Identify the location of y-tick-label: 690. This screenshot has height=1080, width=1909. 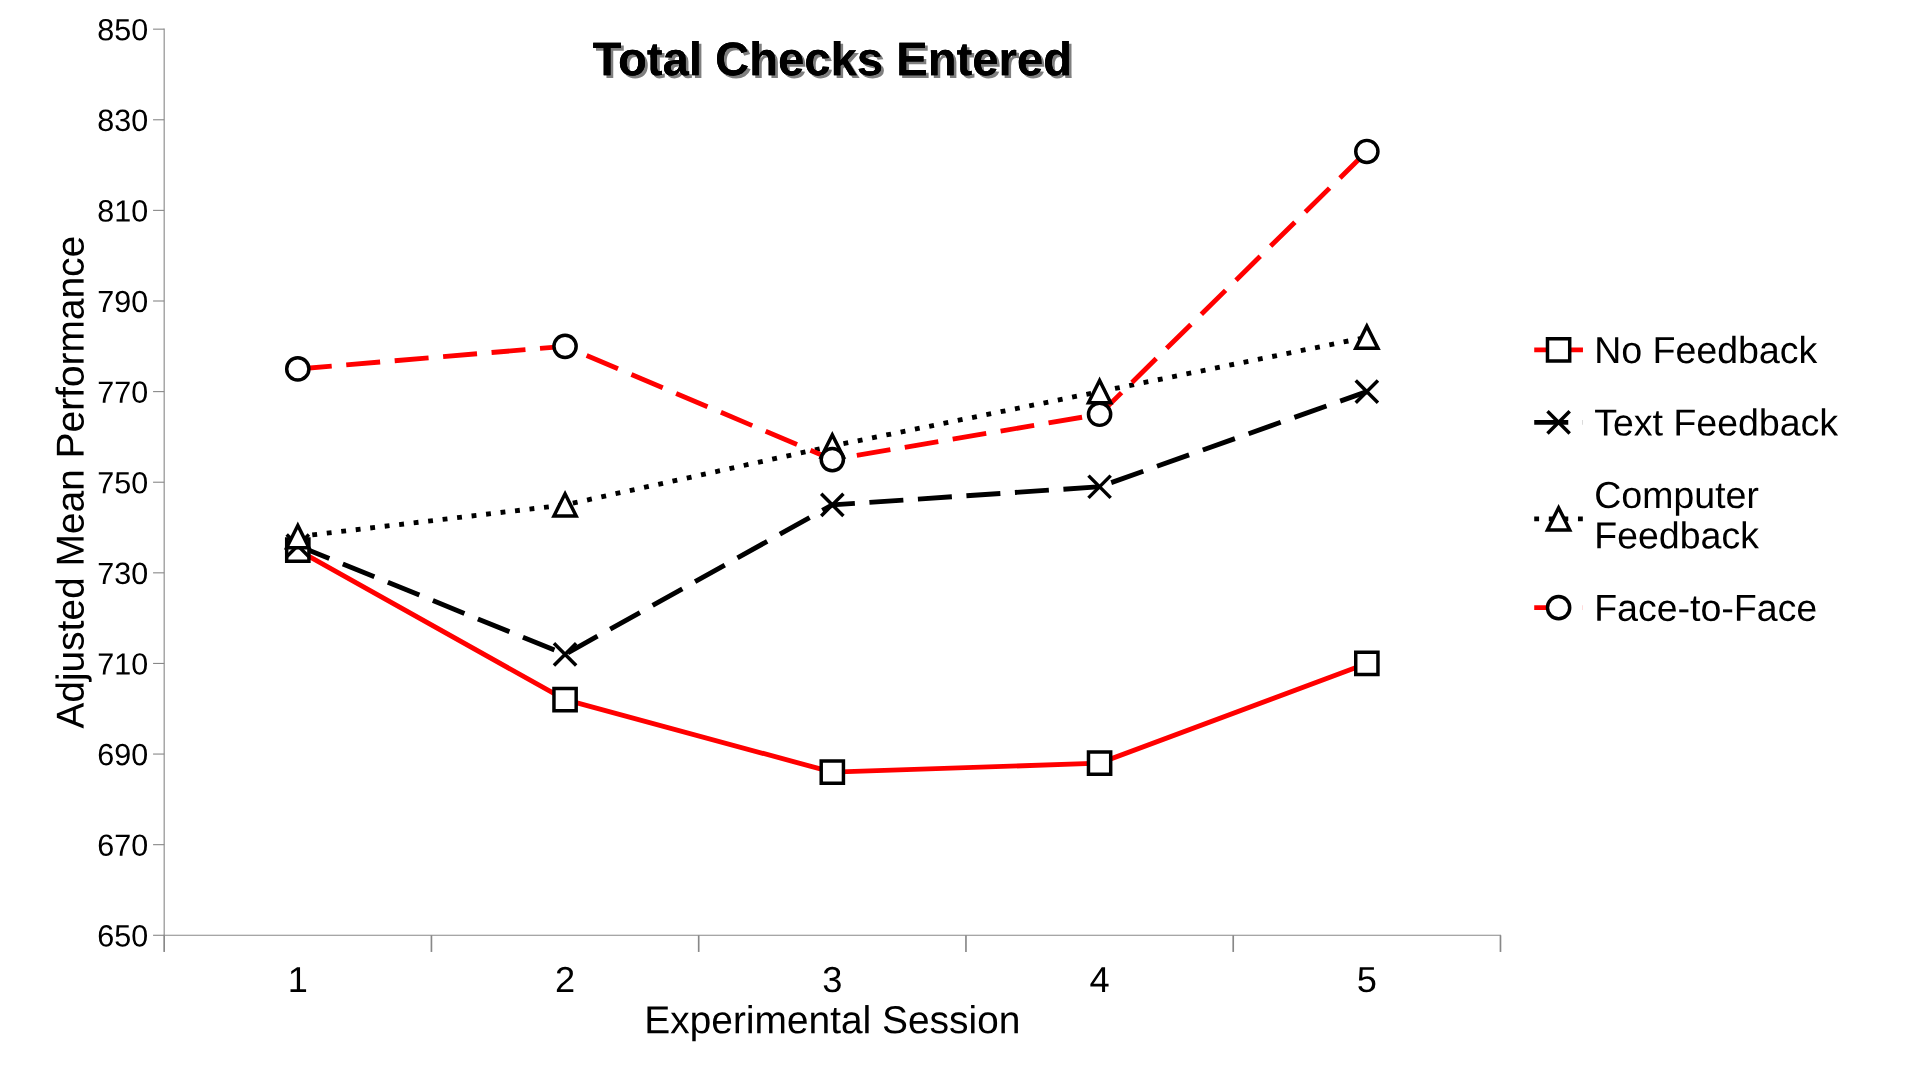
(123, 754).